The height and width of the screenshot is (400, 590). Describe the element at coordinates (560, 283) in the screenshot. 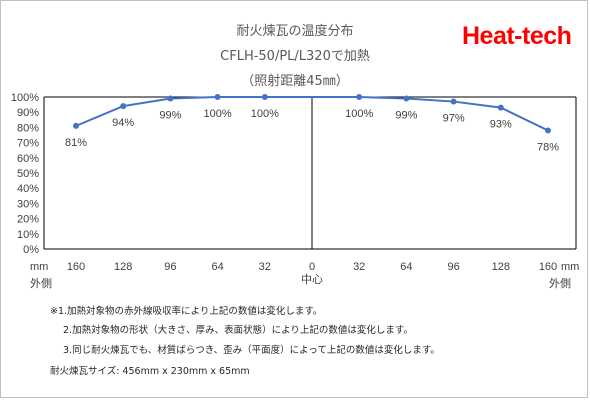

I see `outside-label-right: 外側` at that location.